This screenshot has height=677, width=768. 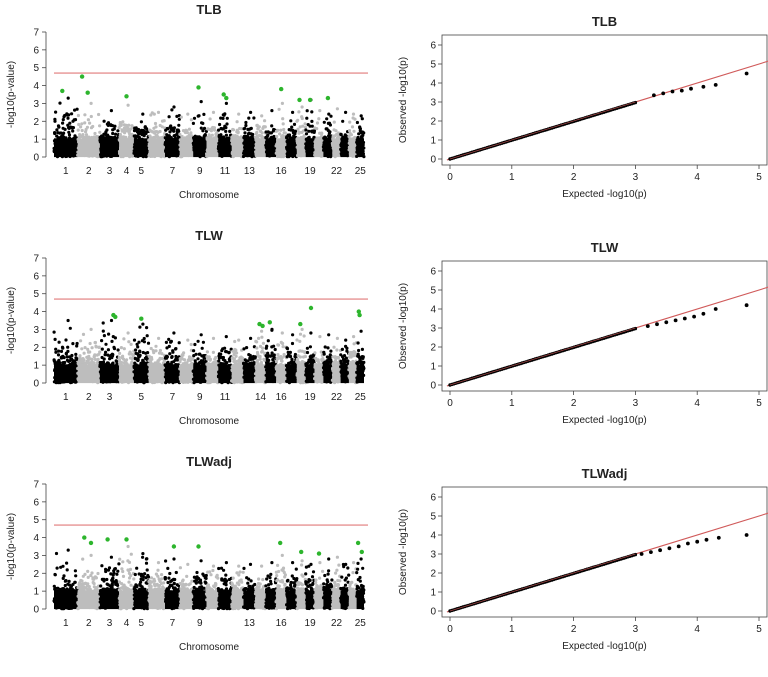 I want to click on chromosome-7-points, so click(x=172, y=132).